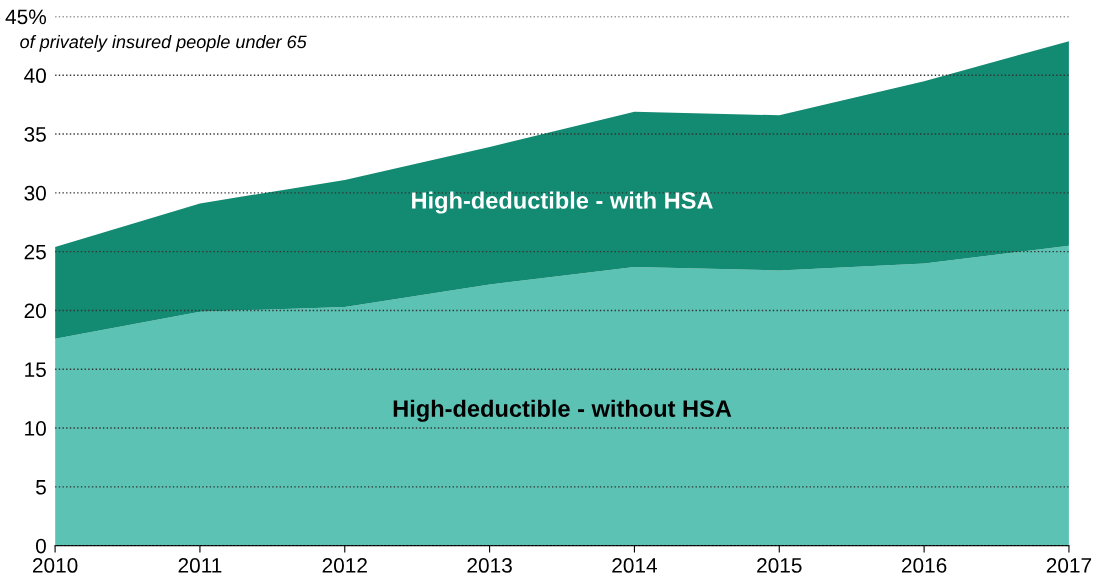 This screenshot has width=1102, height=588. What do you see at coordinates (200, 565) in the screenshot?
I see `x-tick-label: 2011` at bounding box center [200, 565].